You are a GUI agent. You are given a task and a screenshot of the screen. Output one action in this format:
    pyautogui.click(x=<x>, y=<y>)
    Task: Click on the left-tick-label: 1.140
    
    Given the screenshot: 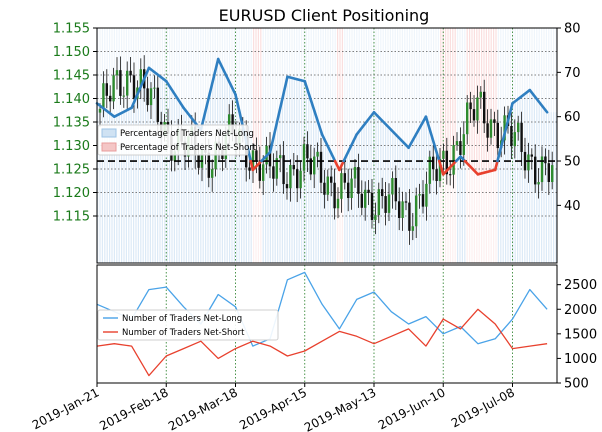 What is the action you would take?
    pyautogui.click(x=71, y=99)
    